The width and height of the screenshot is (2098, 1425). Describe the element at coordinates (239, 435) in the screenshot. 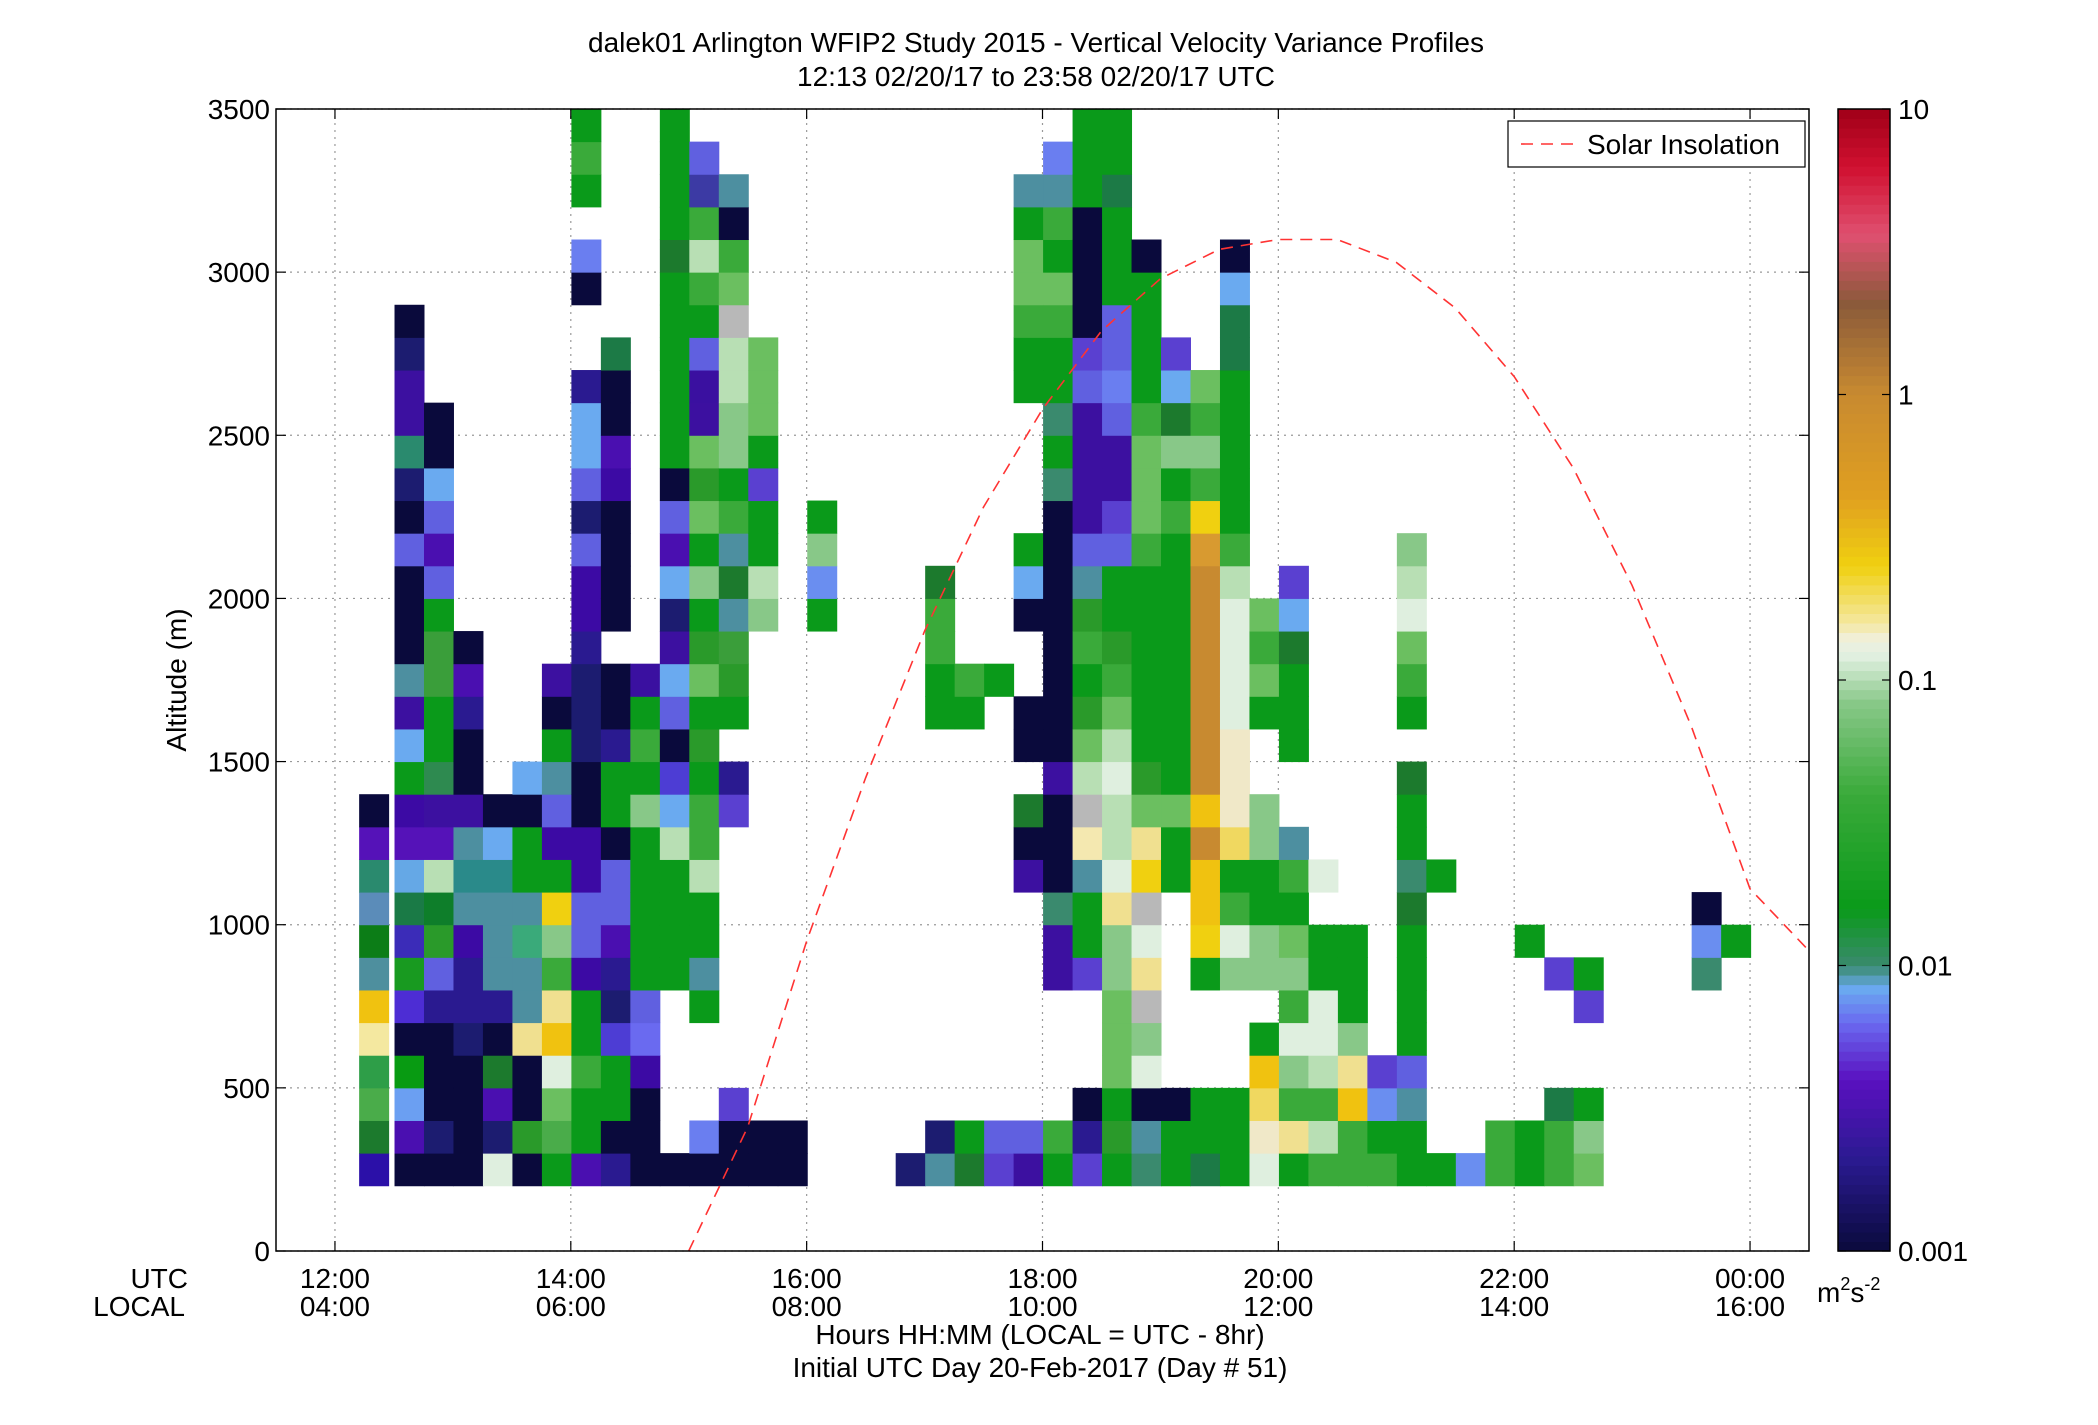

I see `y-tick-label: 2500` at that location.